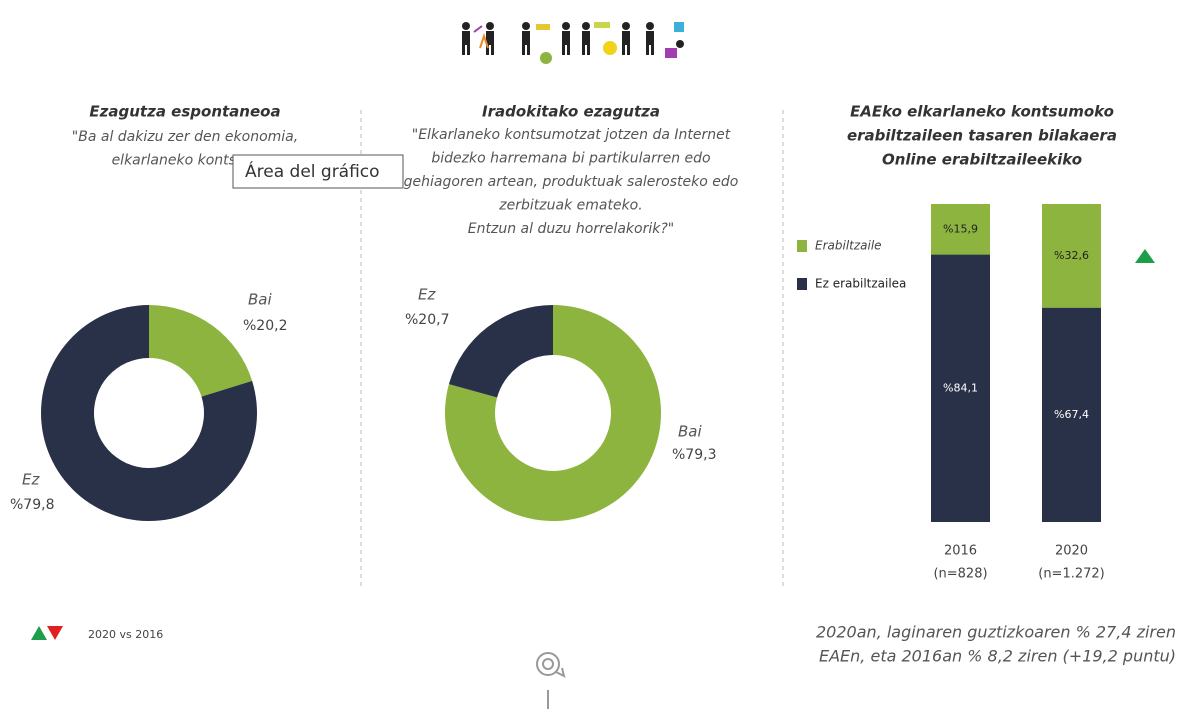 This screenshot has width=1184, height=709. Describe the element at coordinates (982, 160) in the screenshot. I see `chart-title: Online erabiltzaileekiko` at that location.